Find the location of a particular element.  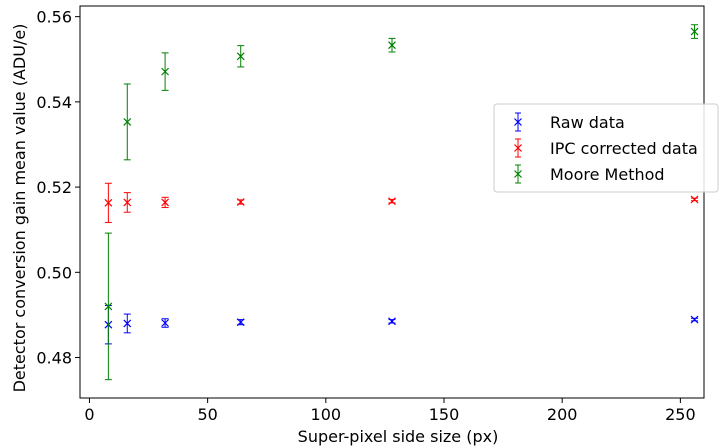

x-tick-label: 150 is located at coordinates (444, 414).